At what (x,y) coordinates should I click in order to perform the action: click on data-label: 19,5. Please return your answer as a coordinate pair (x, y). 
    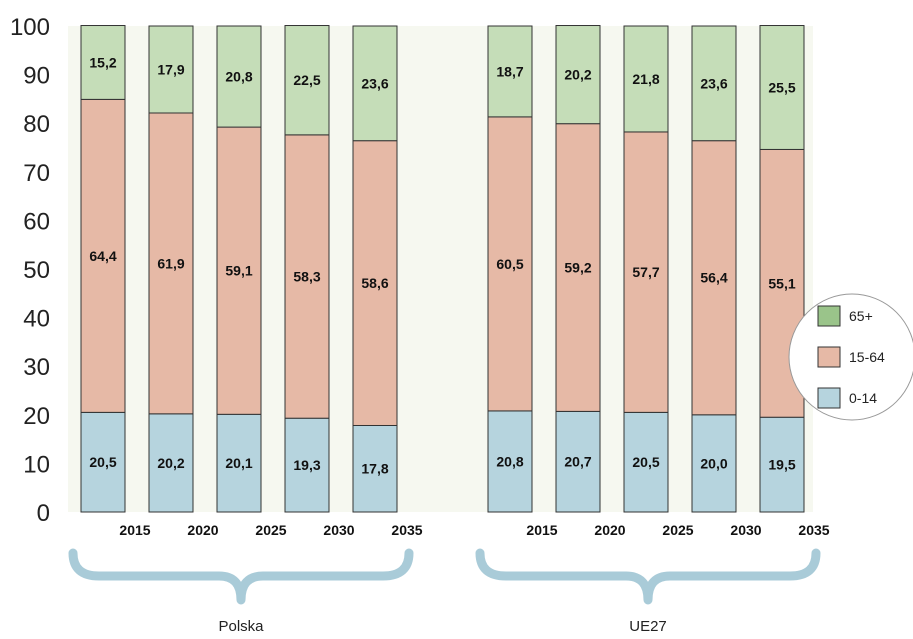
    Looking at the image, I should click on (781, 465).